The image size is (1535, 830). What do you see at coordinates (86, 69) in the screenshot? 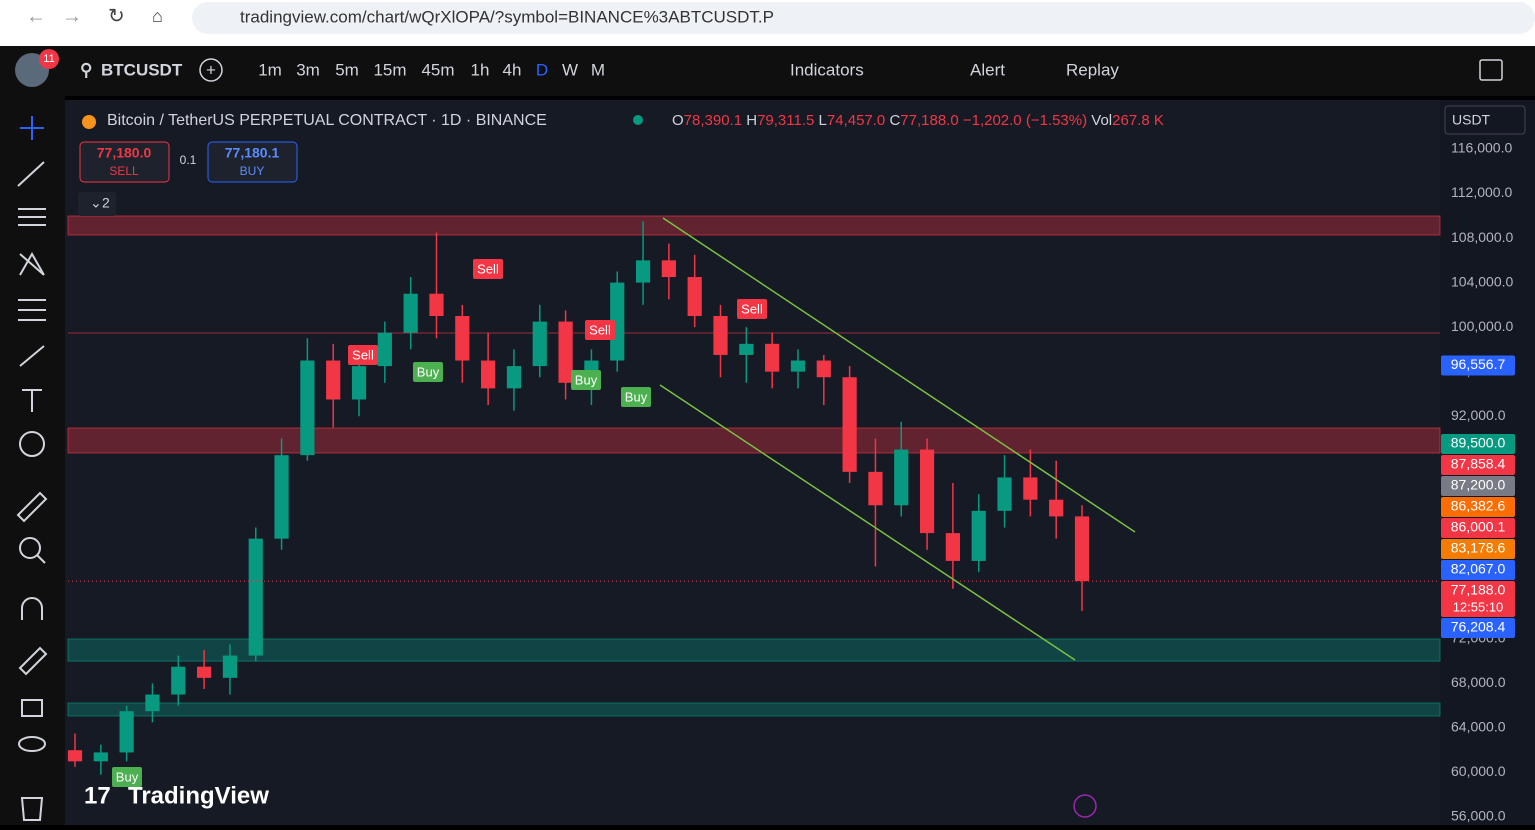
I see `search-icon: ⚲` at bounding box center [86, 69].